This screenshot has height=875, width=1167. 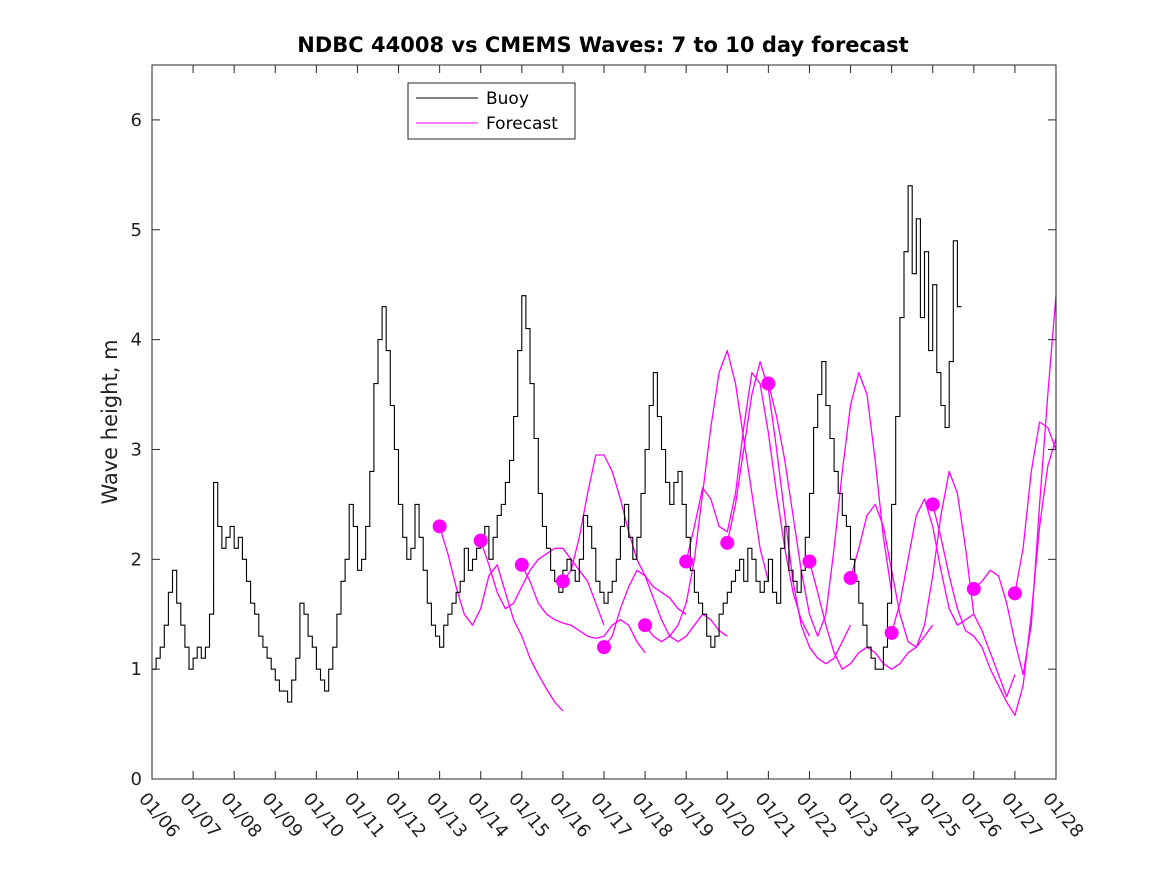 What do you see at coordinates (507, 99) in the screenshot?
I see `legend-label-buoy: Buoy` at bounding box center [507, 99].